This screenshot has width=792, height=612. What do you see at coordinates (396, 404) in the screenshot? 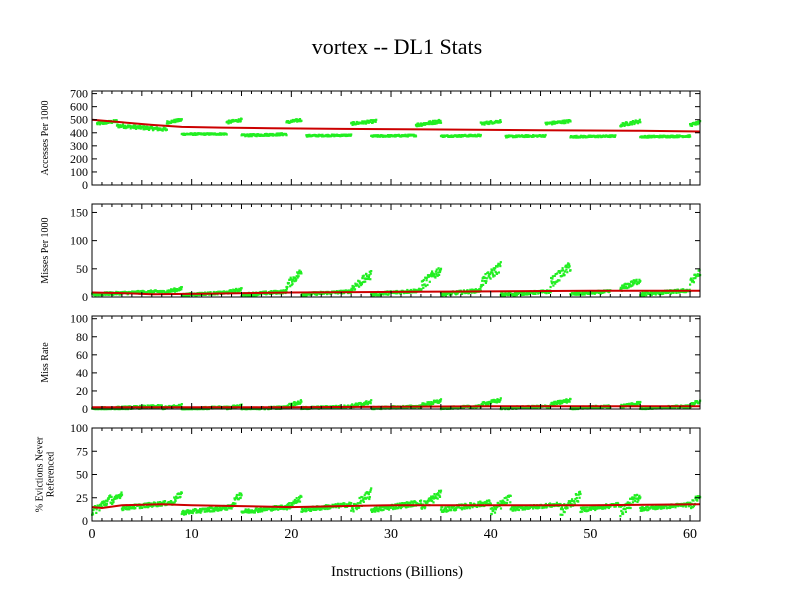
I see `green-series` at bounding box center [396, 404].